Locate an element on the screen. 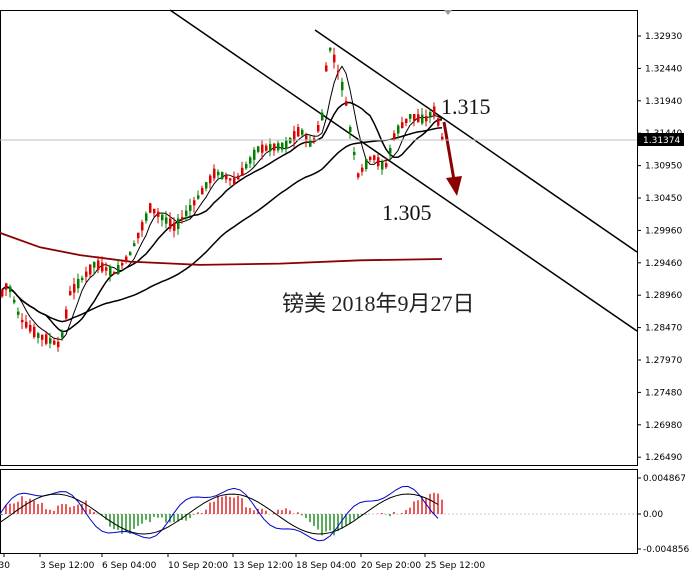 The height and width of the screenshot is (578, 692). price-tick-label: 1.26980 is located at coordinates (663, 426).